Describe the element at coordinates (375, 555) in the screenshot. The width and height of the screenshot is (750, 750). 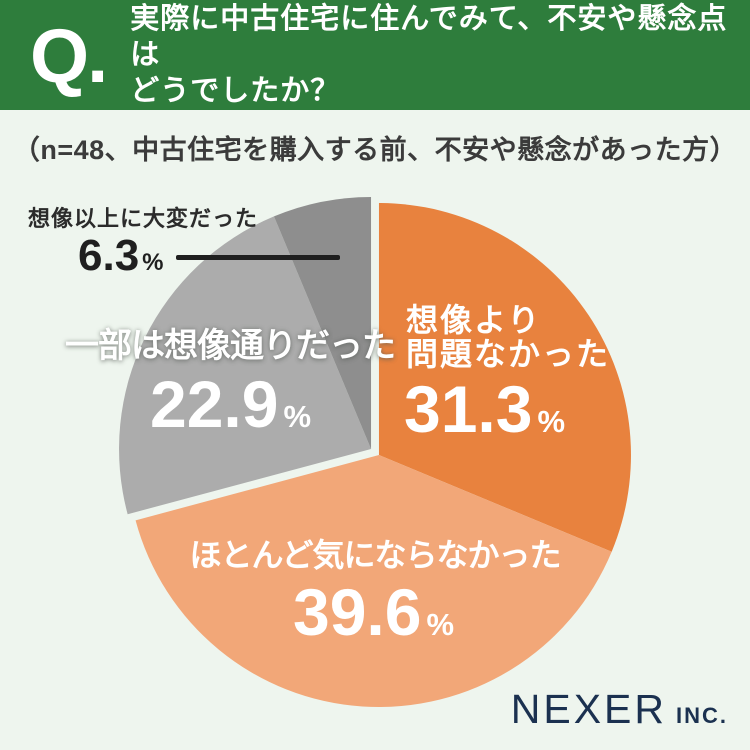
I see `segment-label-hardly-bothered: ほとんど気にならなかった` at that location.